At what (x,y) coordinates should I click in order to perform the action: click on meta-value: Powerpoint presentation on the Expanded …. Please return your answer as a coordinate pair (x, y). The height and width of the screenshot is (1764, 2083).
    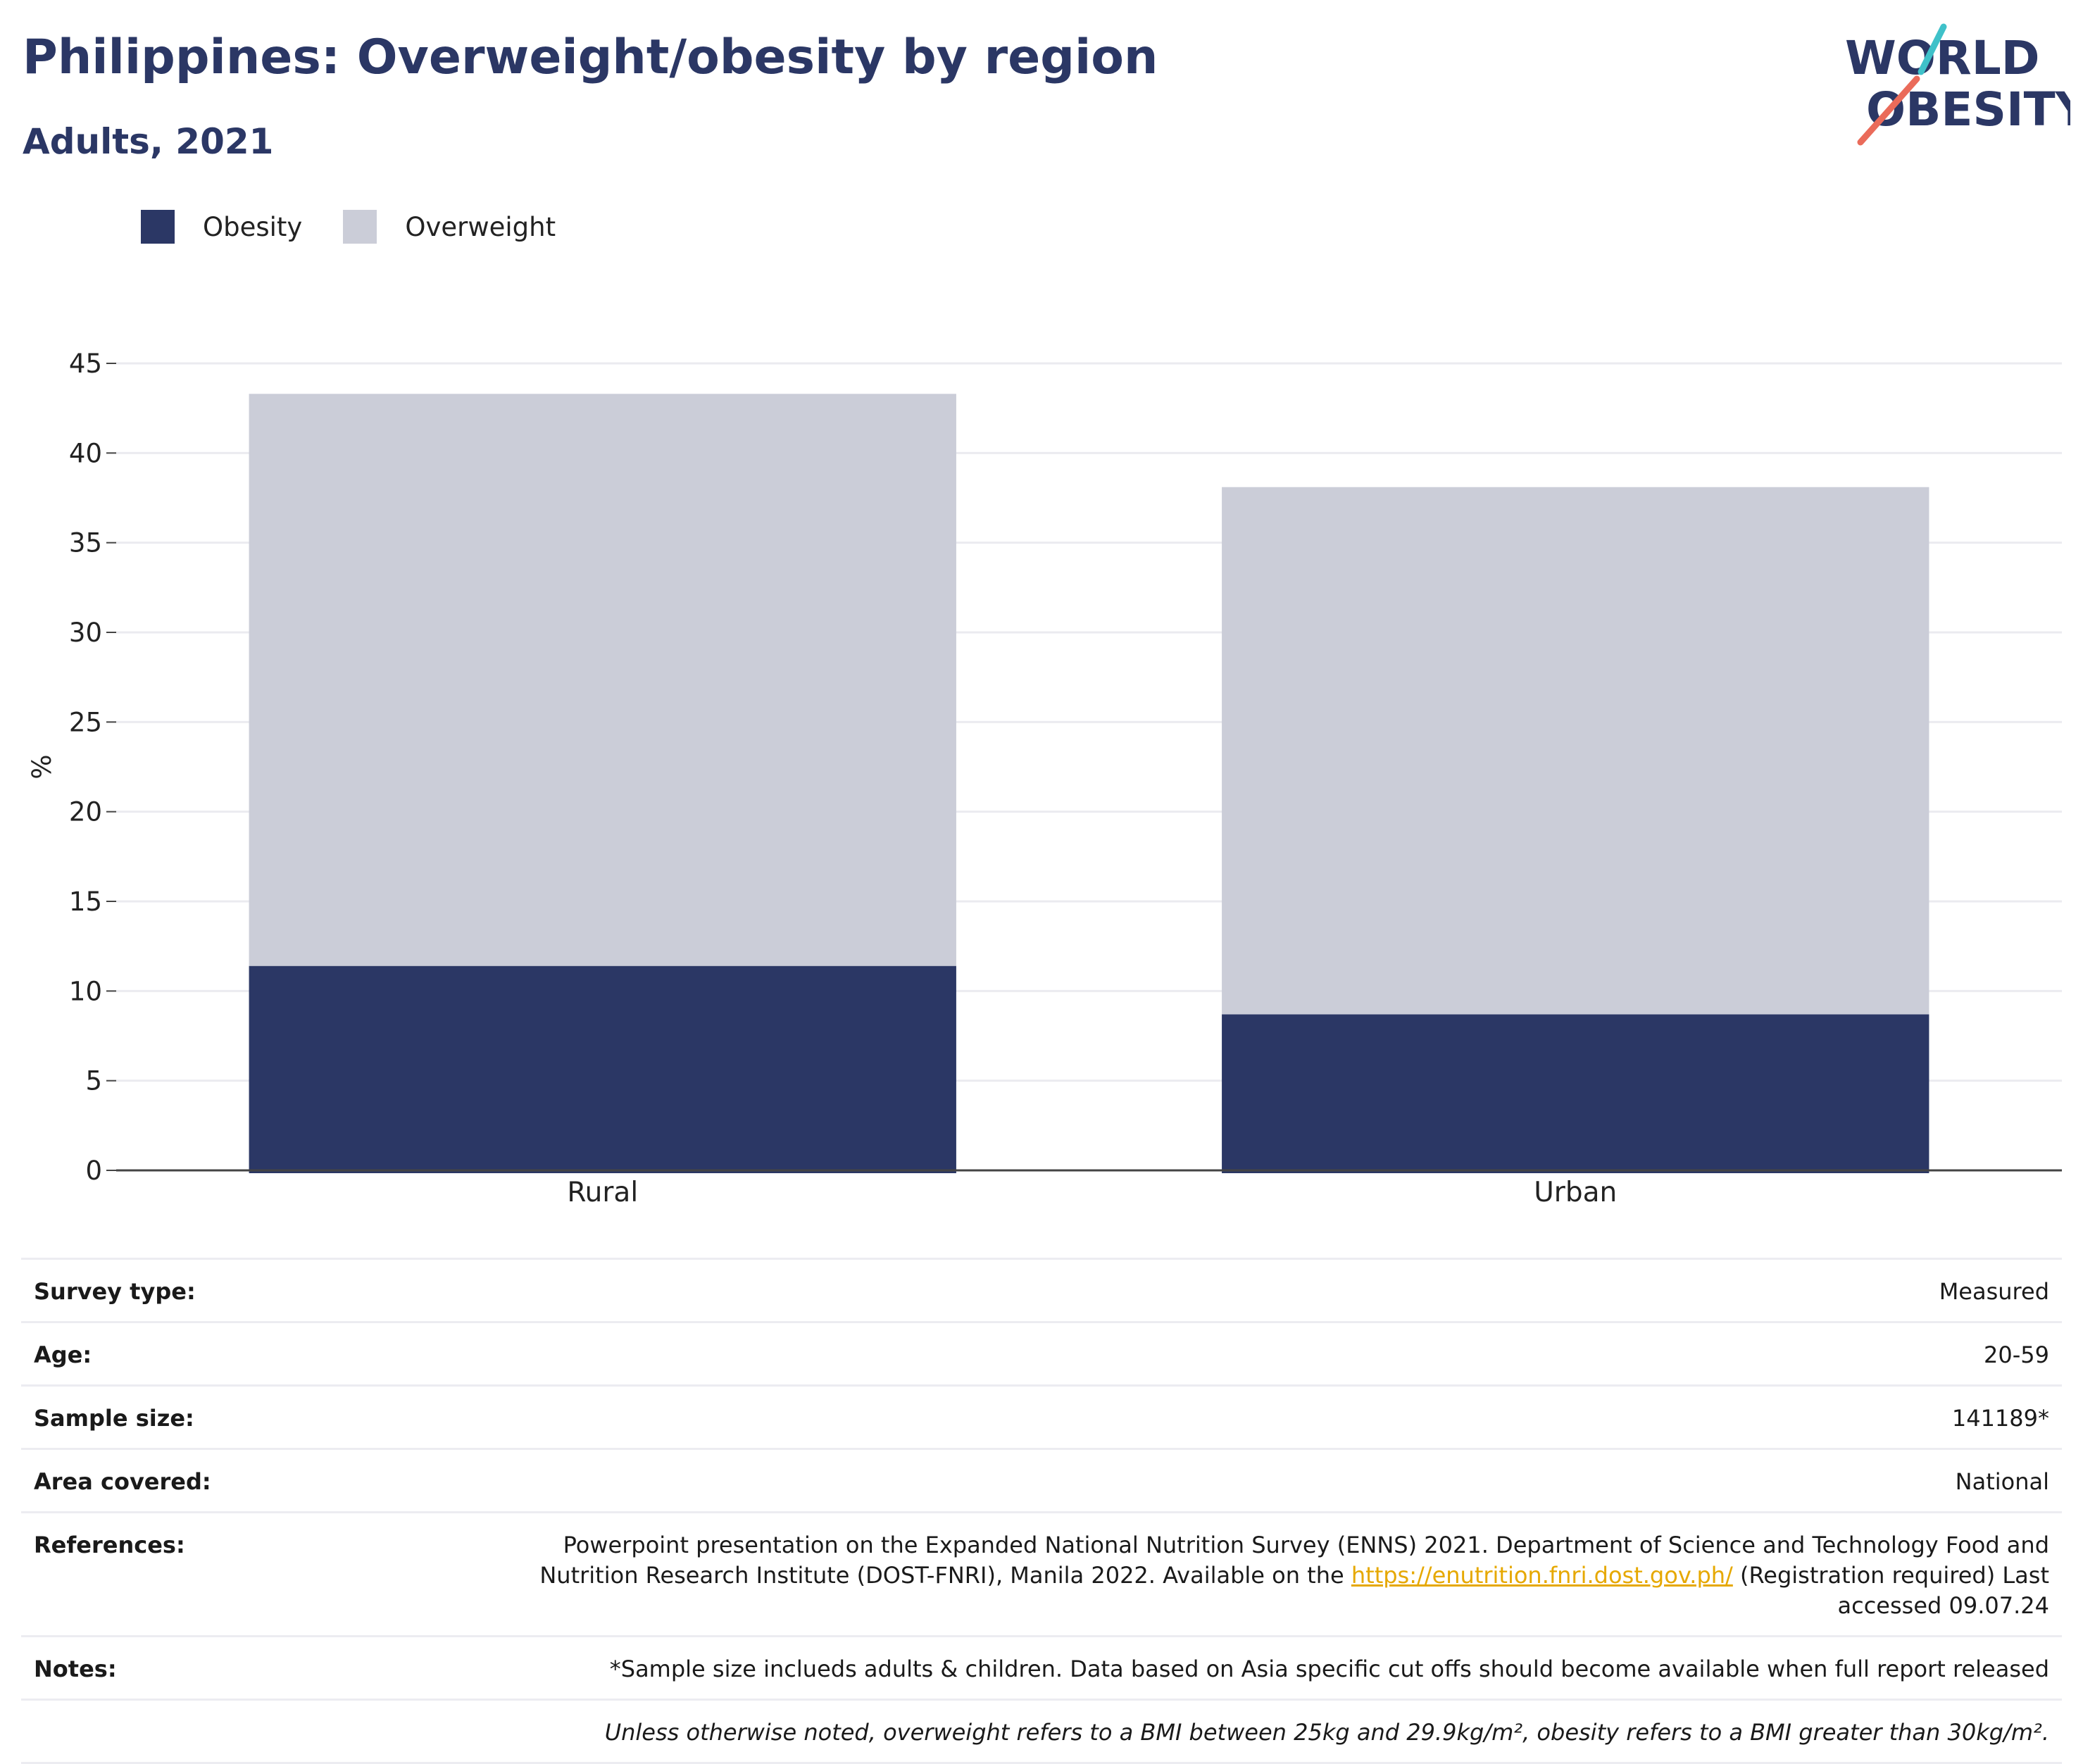
    Looking at the image, I should click on (1275, 1575).